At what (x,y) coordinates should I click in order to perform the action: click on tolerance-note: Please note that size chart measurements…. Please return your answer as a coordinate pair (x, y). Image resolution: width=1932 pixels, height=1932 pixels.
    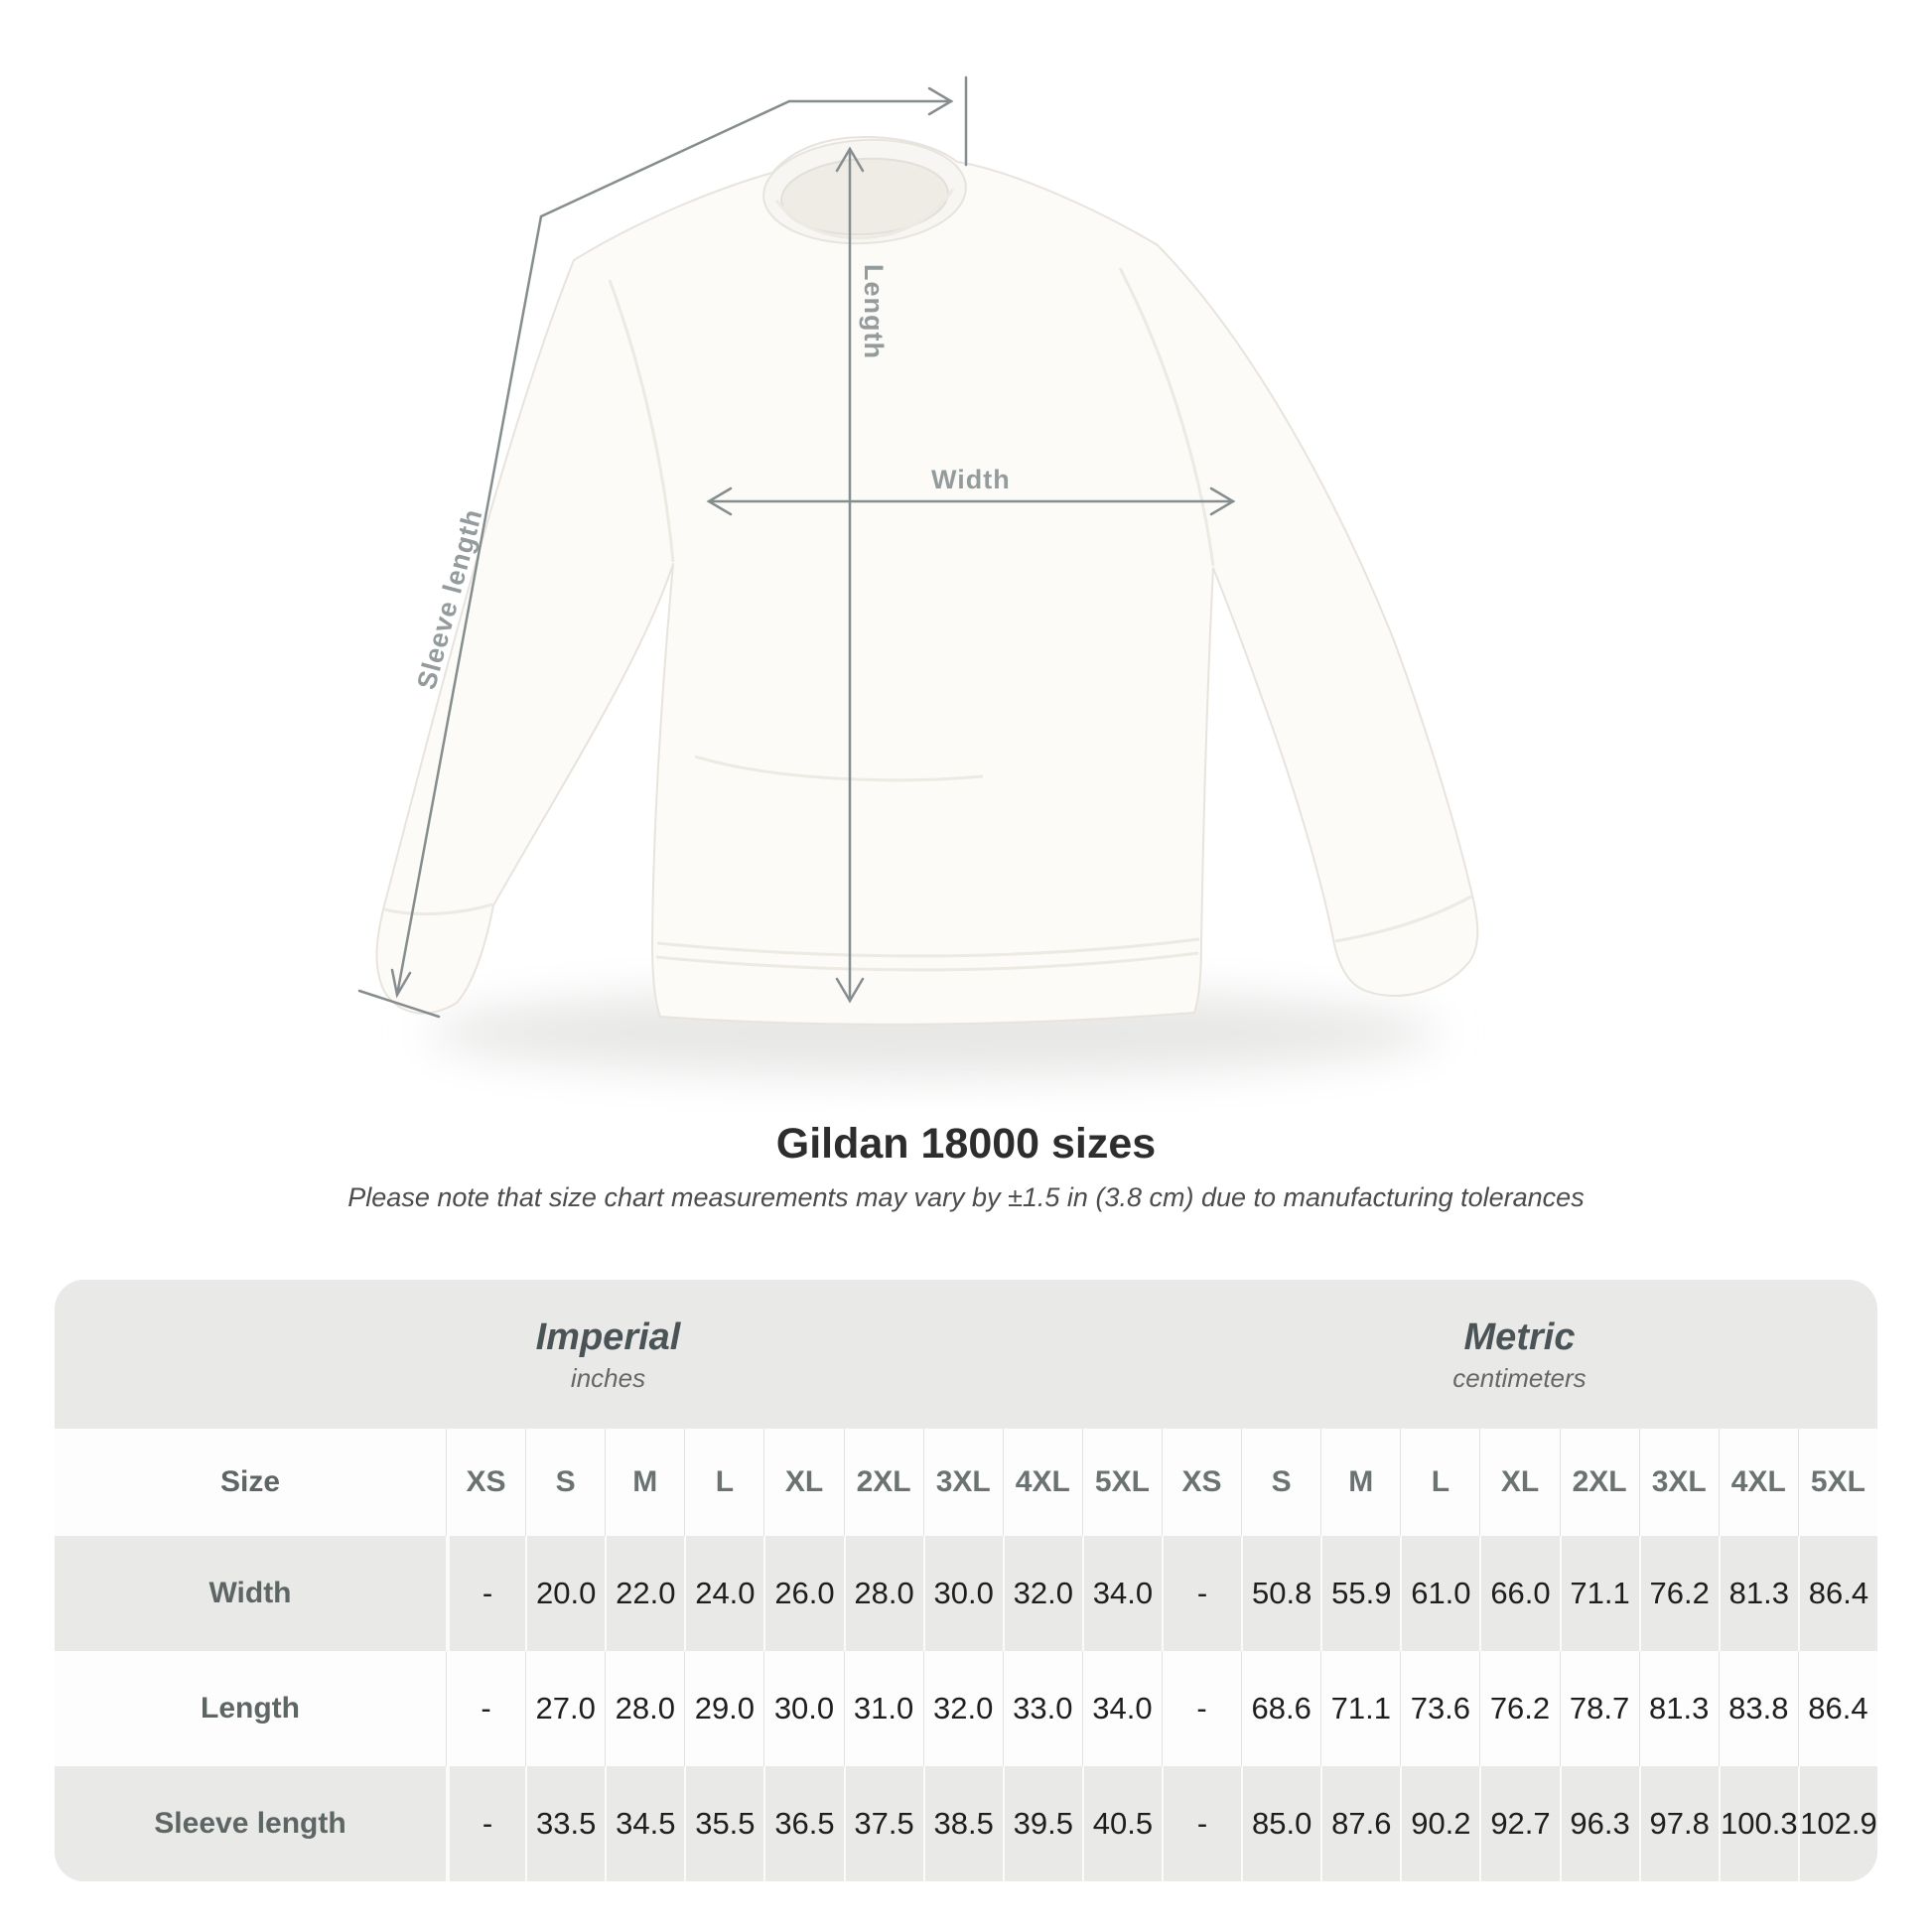
    Looking at the image, I should click on (966, 1197).